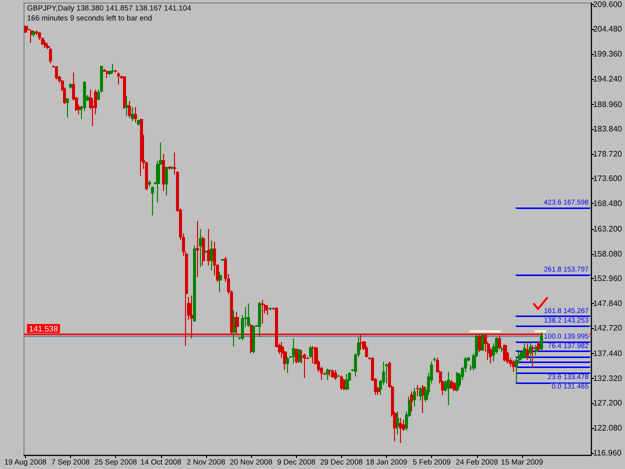  What do you see at coordinates (608, 279) in the screenshot?
I see `y-tick-label: 152.960` at bounding box center [608, 279].